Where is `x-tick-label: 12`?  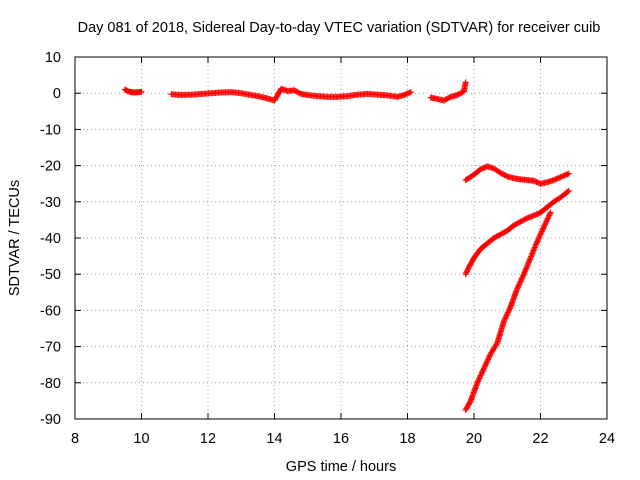
x-tick-label: 12 is located at coordinates (208, 439).